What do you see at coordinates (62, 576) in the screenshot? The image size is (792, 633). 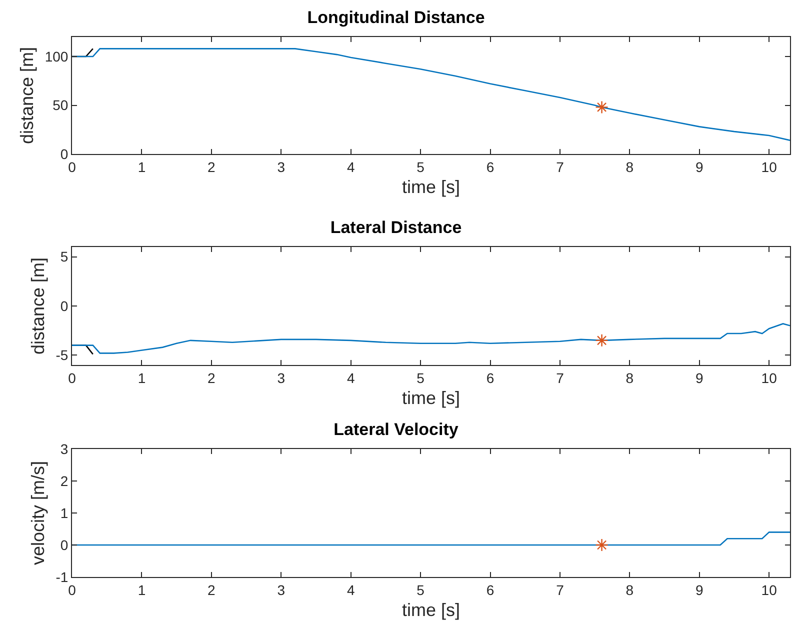 I see `y-tick-label: -1` at bounding box center [62, 576].